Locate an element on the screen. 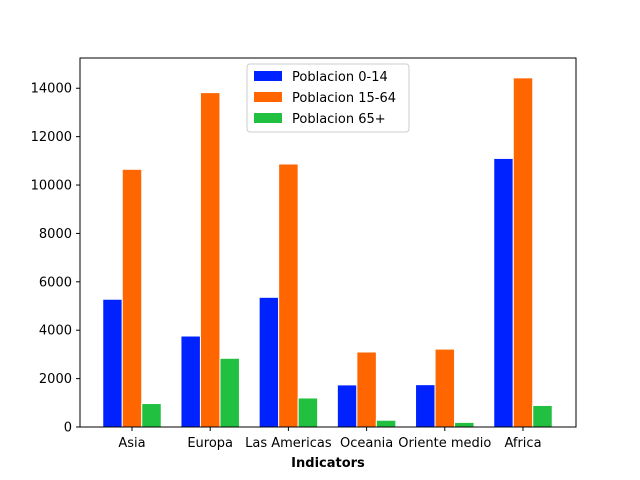 The width and height of the screenshot is (640, 480). x-tick-label: Oriente medio is located at coordinates (444, 443).